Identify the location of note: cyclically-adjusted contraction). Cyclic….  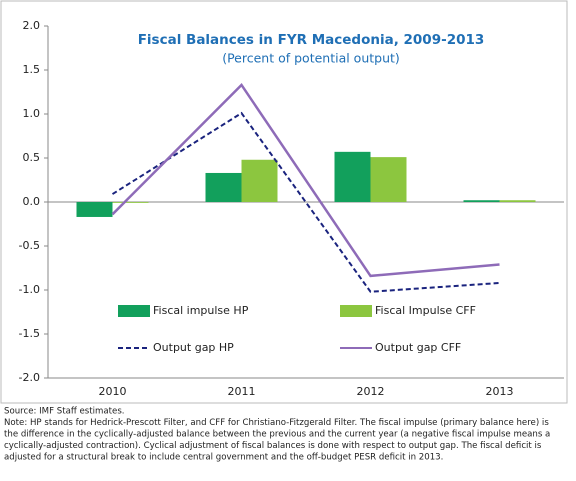
(273, 446).